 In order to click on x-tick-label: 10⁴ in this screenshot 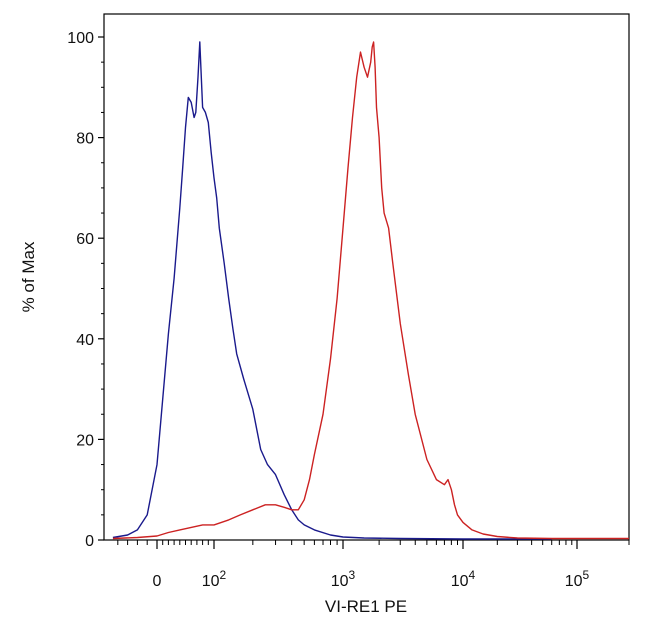, I will do `click(463, 579)`.